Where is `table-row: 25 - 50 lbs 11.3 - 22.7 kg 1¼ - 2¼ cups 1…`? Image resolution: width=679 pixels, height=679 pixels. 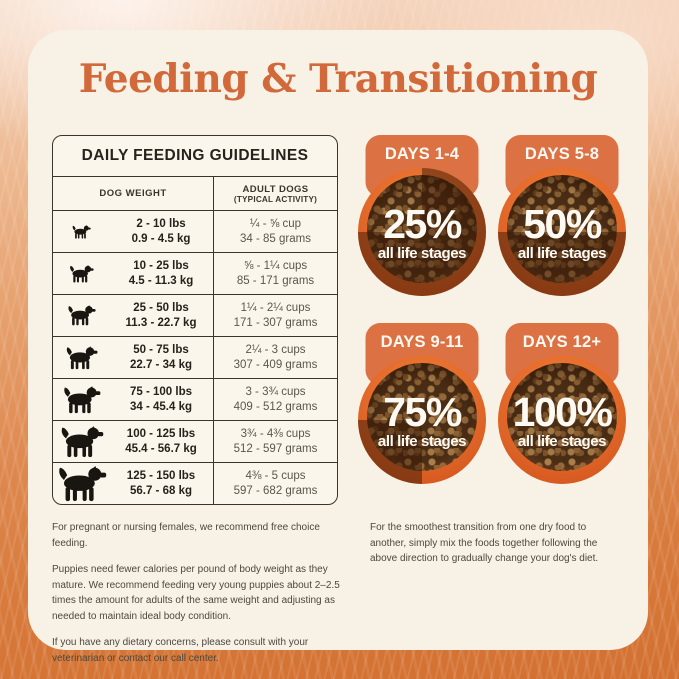 table-row: 25 - 50 lbs 11.3 - 22.7 kg 1¼ - 2¼ cups 1… is located at coordinates (195, 316).